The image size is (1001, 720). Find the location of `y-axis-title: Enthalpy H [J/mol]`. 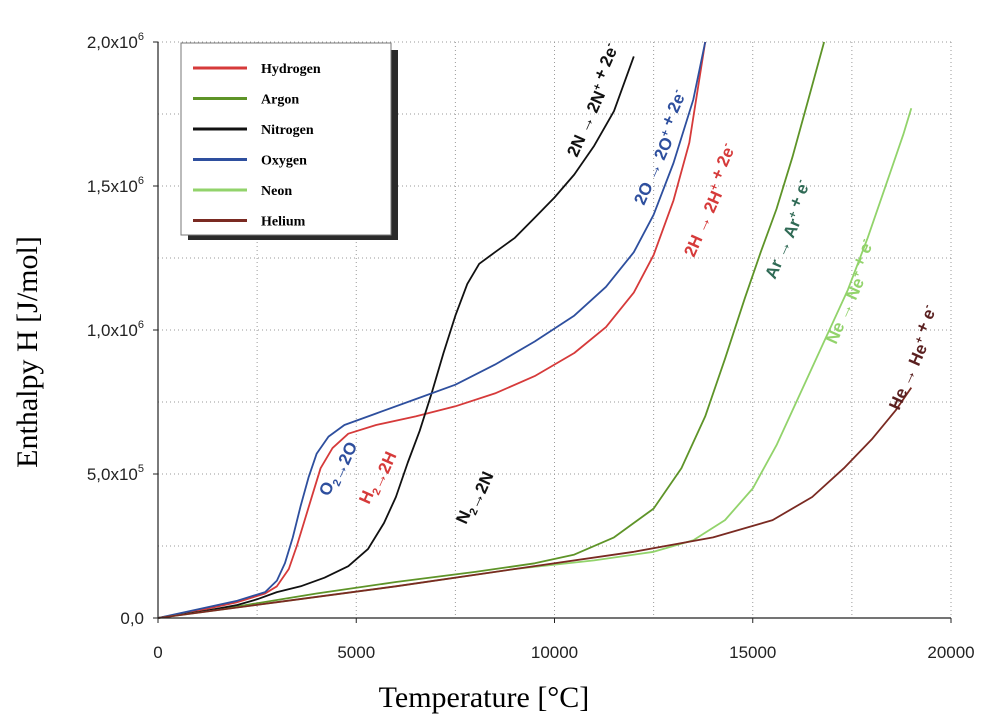

y-axis-title: Enthalpy H [J/mol] is located at coordinates (27, 352).